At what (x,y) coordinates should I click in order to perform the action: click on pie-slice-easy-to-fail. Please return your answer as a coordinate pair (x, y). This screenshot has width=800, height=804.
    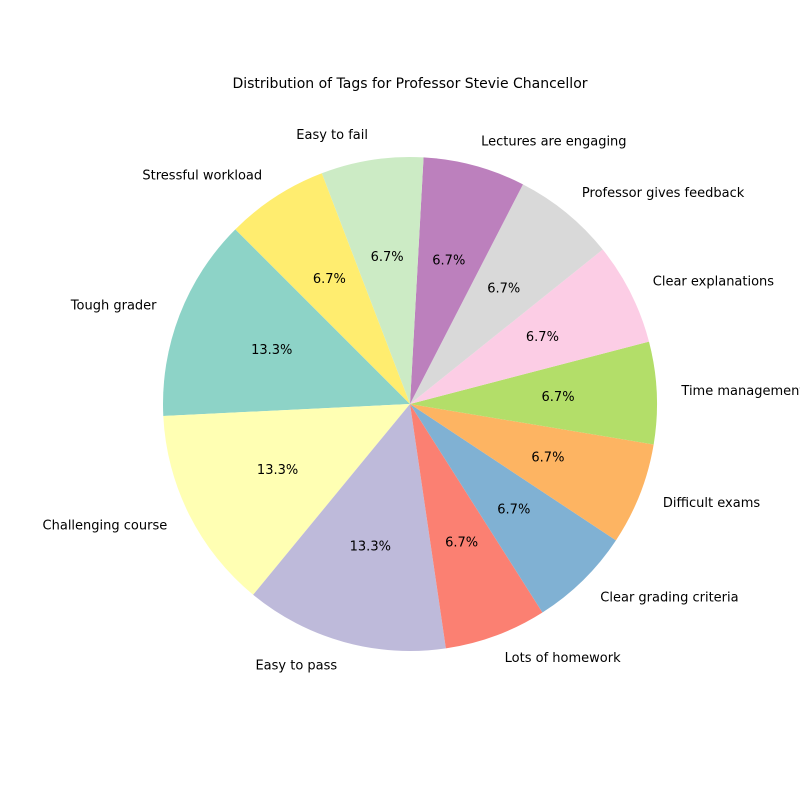
    Looking at the image, I should click on (372, 280).